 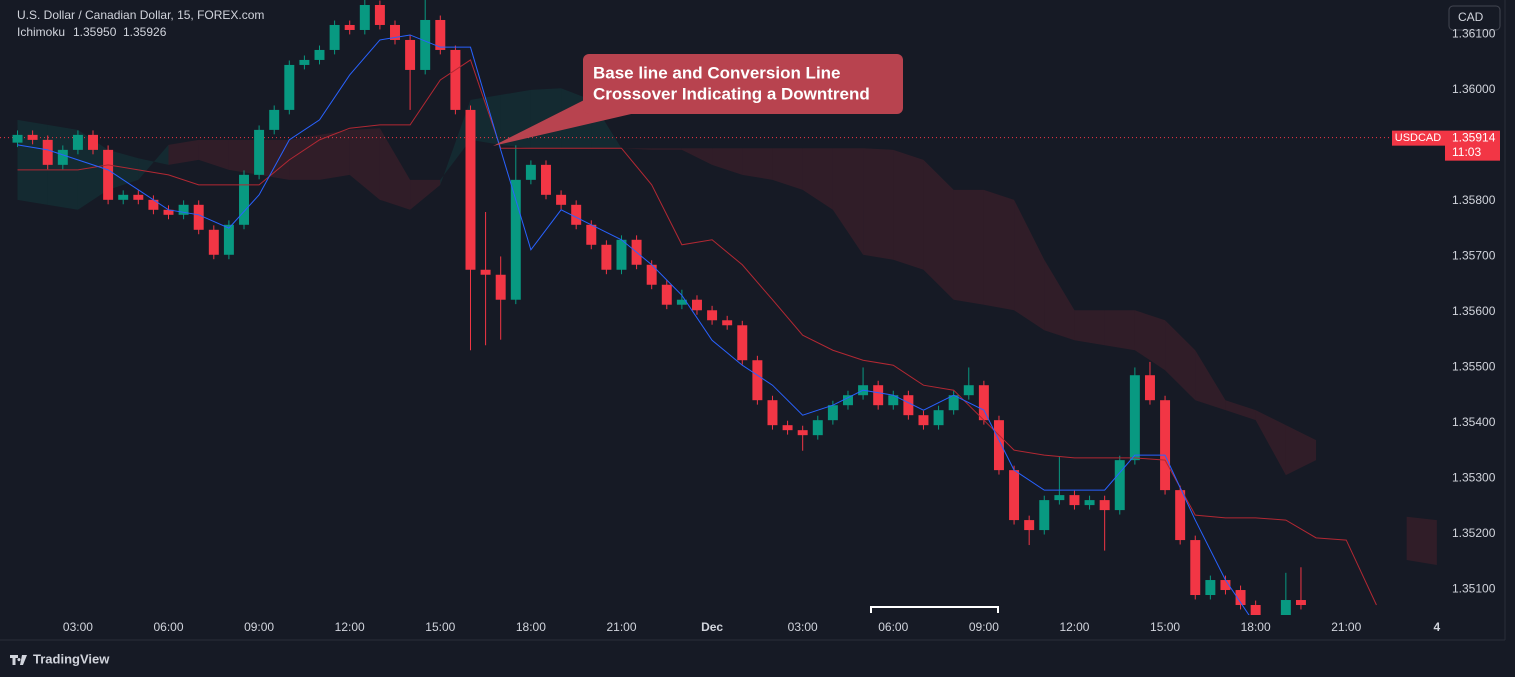 What do you see at coordinates (259, 627) in the screenshot?
I see `x-tick-label: 09:00` at bounding box center [259, 627].